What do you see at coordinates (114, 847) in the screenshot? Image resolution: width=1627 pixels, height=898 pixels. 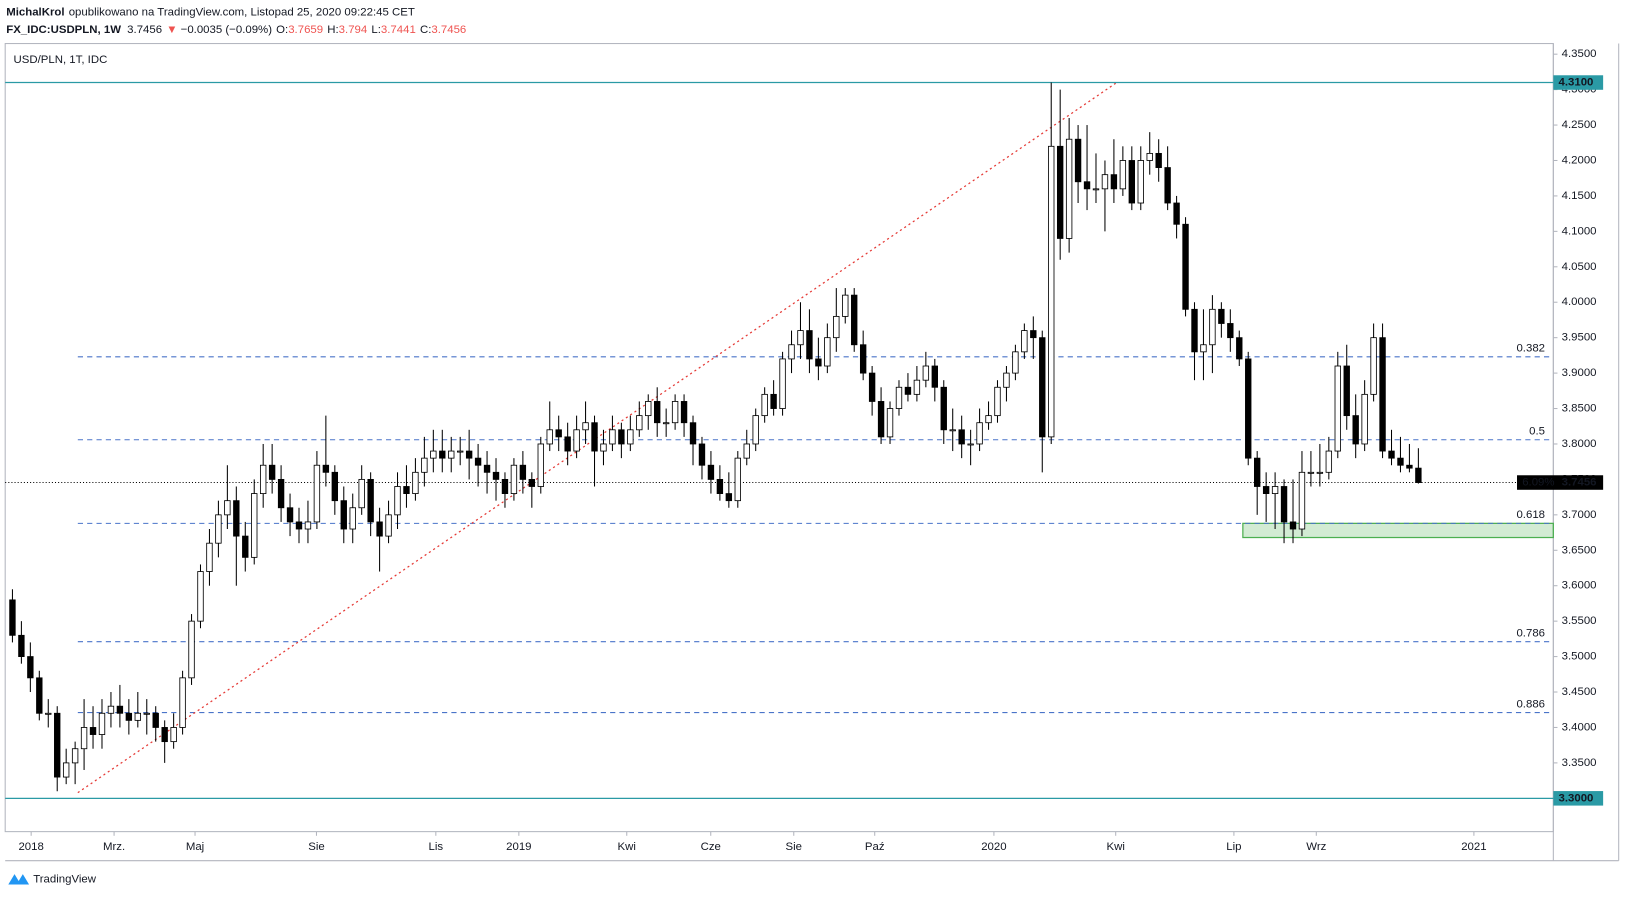 I see `x-tick-label: Mrz.` at bounding box center [114, 847].